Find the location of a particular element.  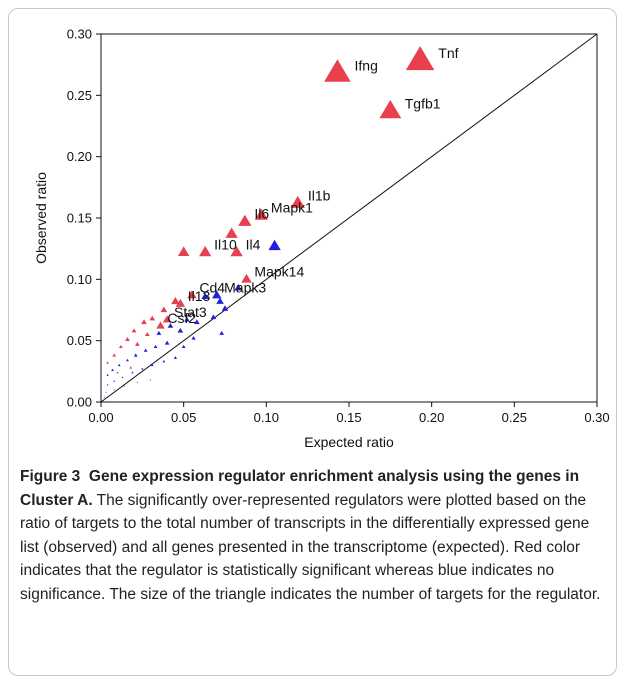

point-label: Cd4 is located at coordinates (212, 287).